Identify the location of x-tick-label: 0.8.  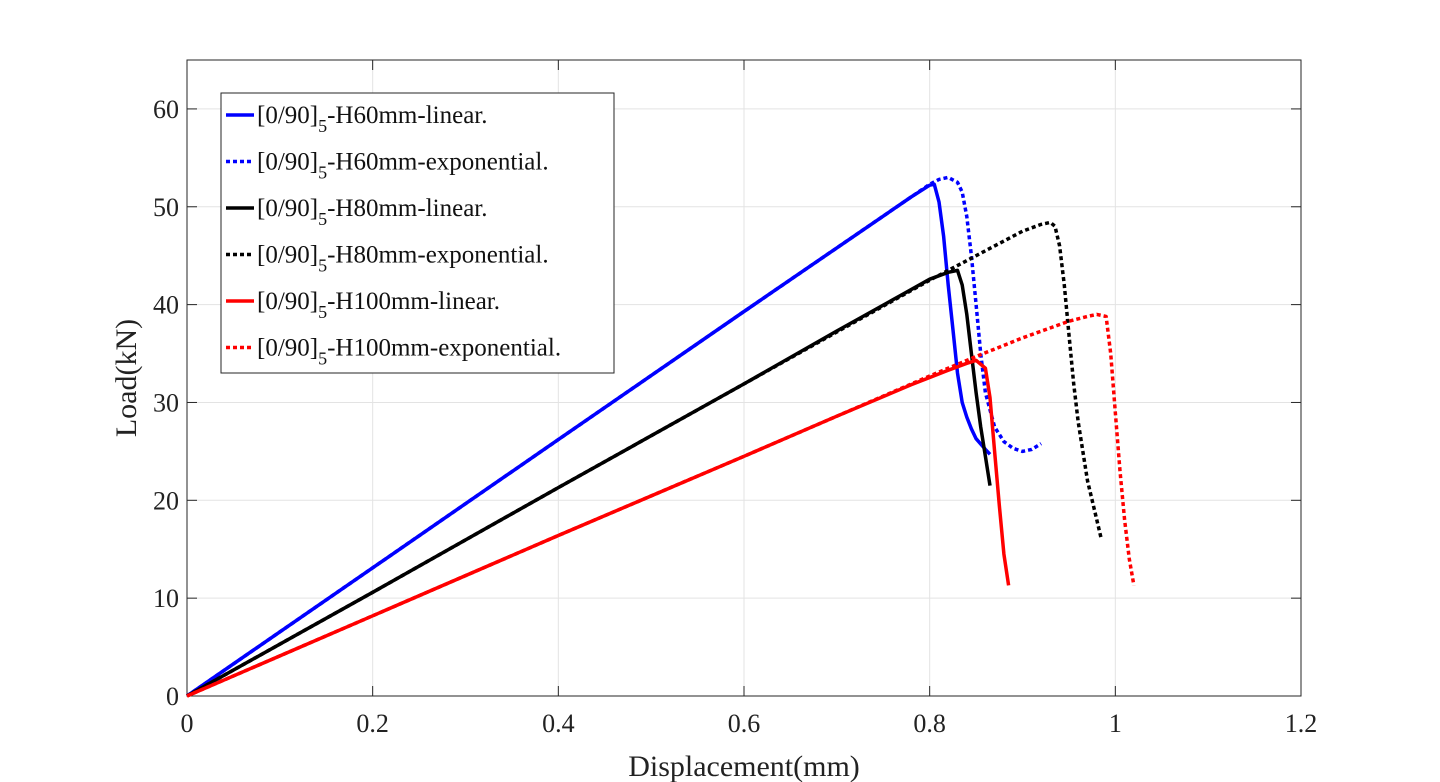
(929, 723).